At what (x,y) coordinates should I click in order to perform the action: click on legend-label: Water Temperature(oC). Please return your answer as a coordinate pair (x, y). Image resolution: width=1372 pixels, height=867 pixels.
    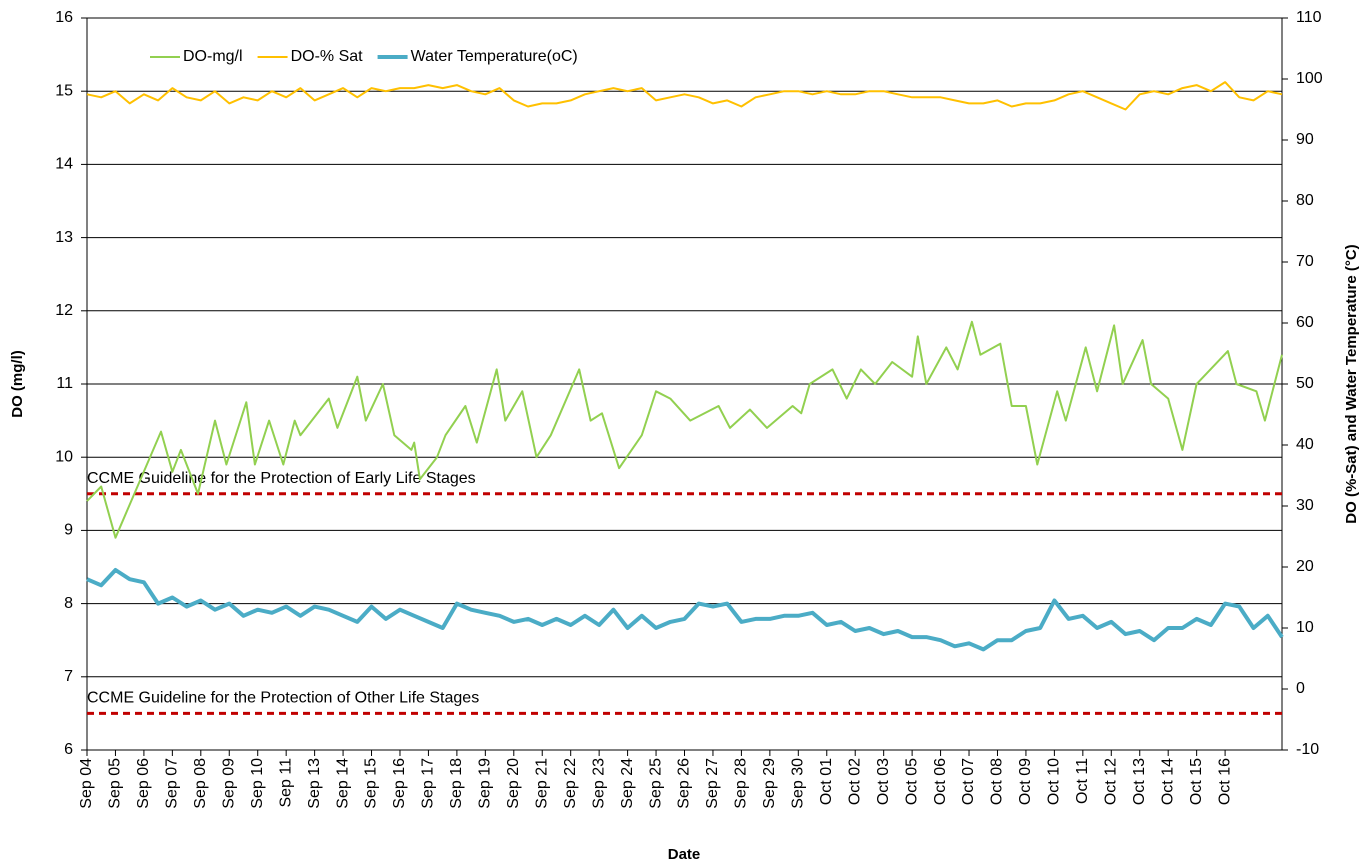
    Looking at the image, I should click on (494, 56).